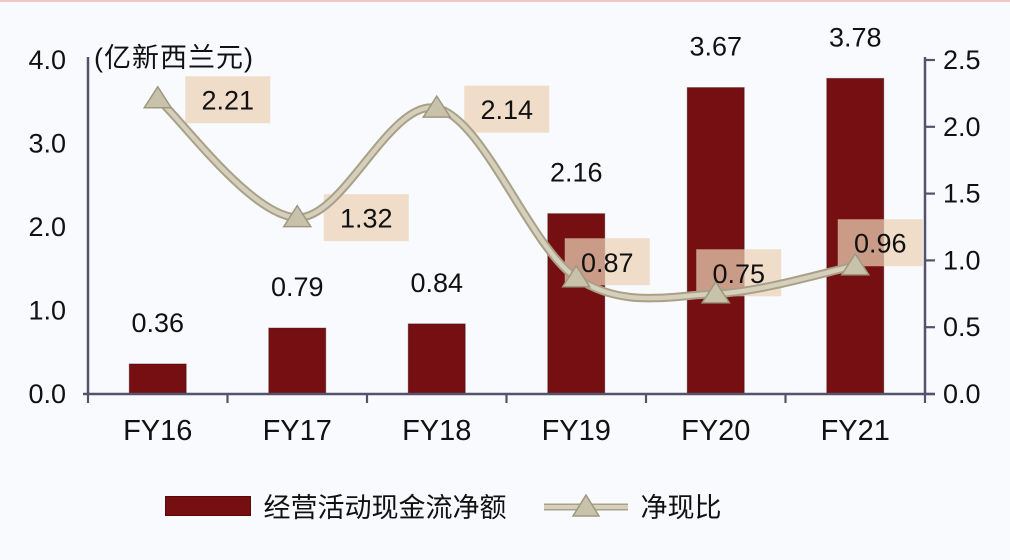 This screenshot has height=560, width=1010. I want to click on marker-FY21, so click(855, 264).